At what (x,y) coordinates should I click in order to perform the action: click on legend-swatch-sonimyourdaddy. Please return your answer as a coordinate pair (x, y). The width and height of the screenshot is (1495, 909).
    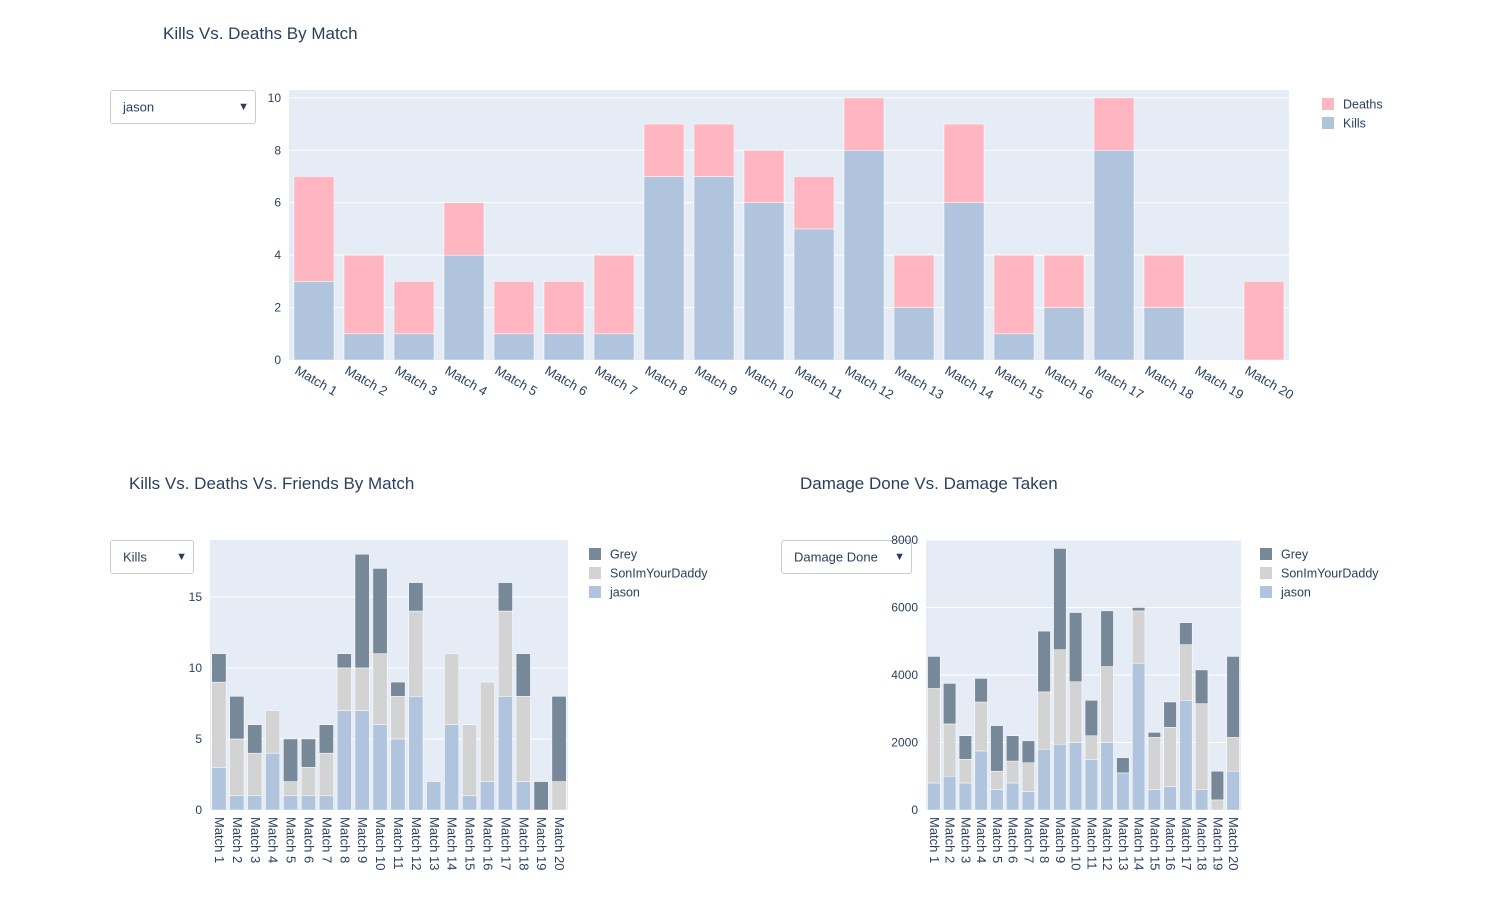
    Looking at the image, I should click on (595, 573).